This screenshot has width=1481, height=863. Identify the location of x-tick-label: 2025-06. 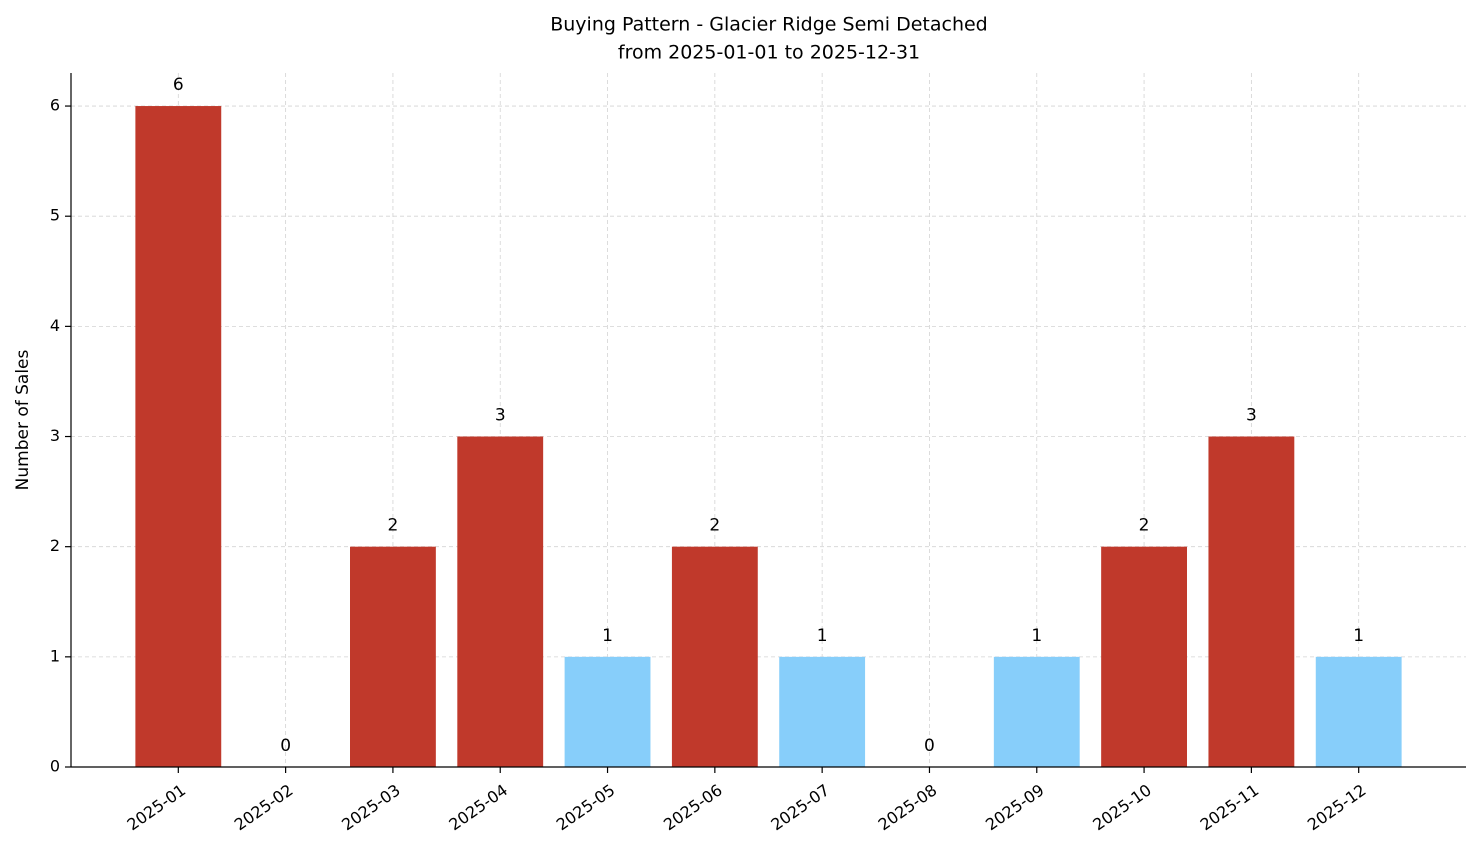
(693, 807).